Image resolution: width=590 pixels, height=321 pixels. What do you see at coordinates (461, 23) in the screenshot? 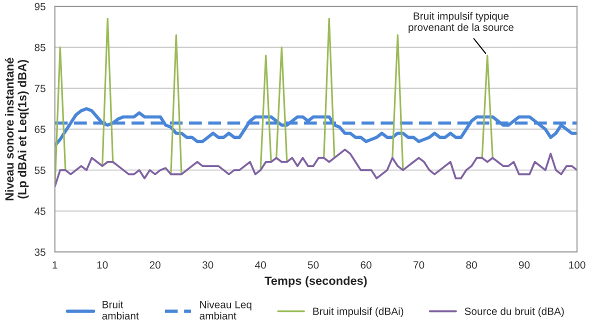
I see `annotation: Bruit impulsif typique provenant de la source` at bounding box center [461, 23].